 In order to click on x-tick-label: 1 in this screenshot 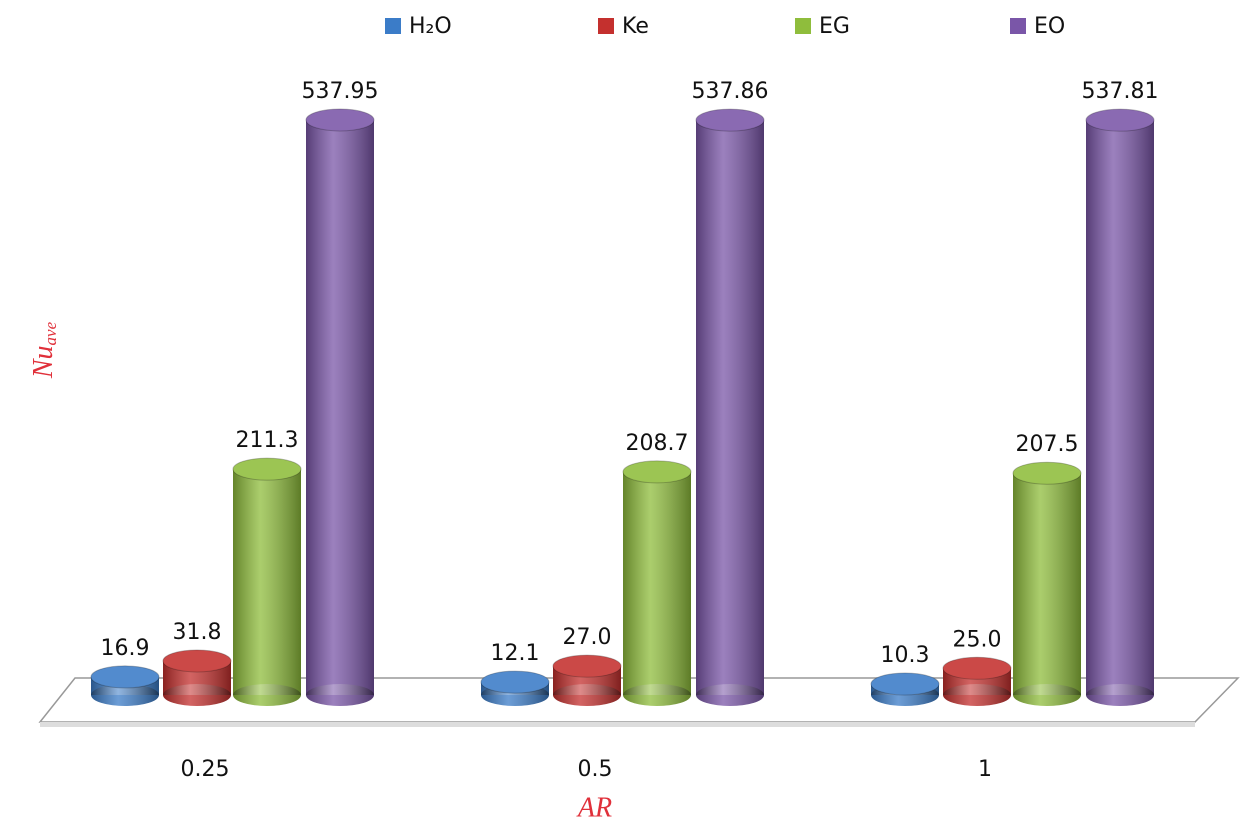, I will do `click(985, 769)`.